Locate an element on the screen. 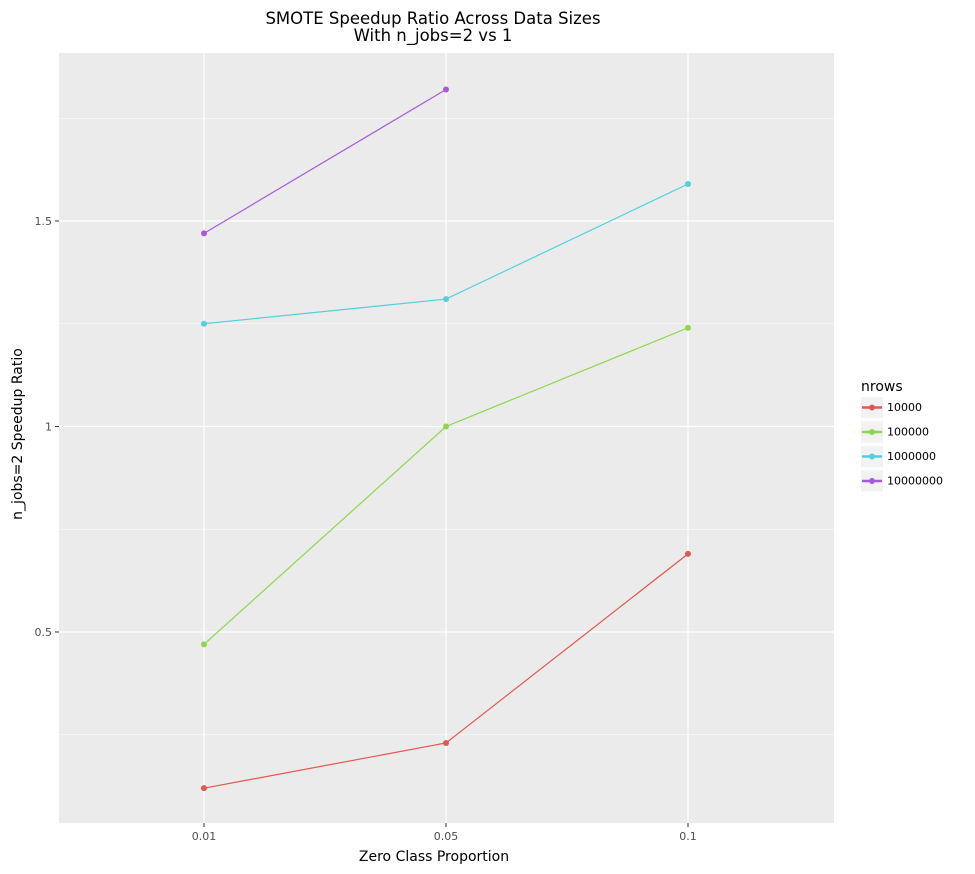  x-tick-label: 0.01 is located at coordinates (204, 836).